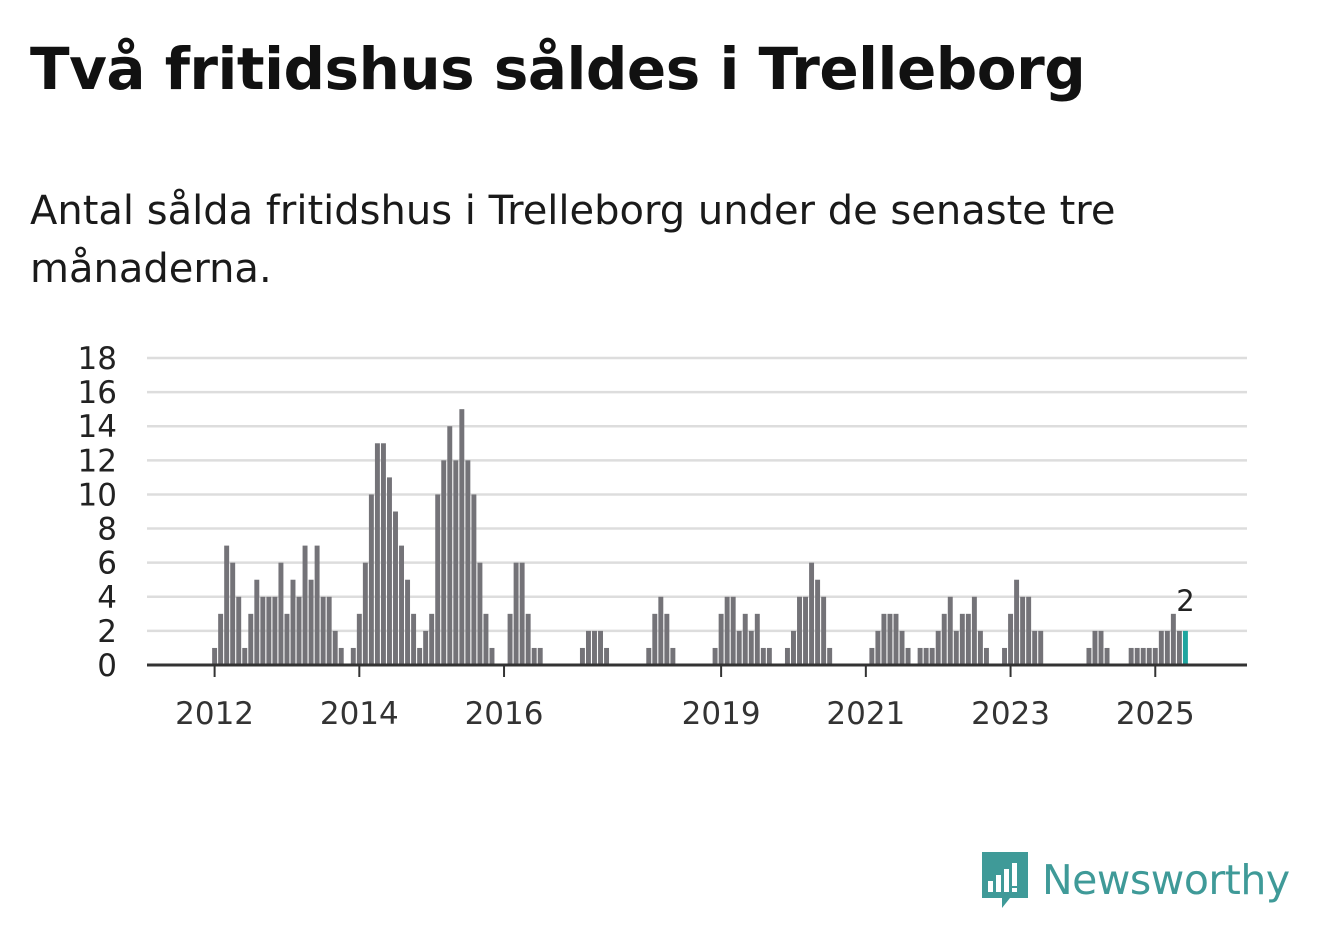 The width and height of the screenshot is (1322, 939). I want to click on x-tick-label: 2014, so click(359, 714).